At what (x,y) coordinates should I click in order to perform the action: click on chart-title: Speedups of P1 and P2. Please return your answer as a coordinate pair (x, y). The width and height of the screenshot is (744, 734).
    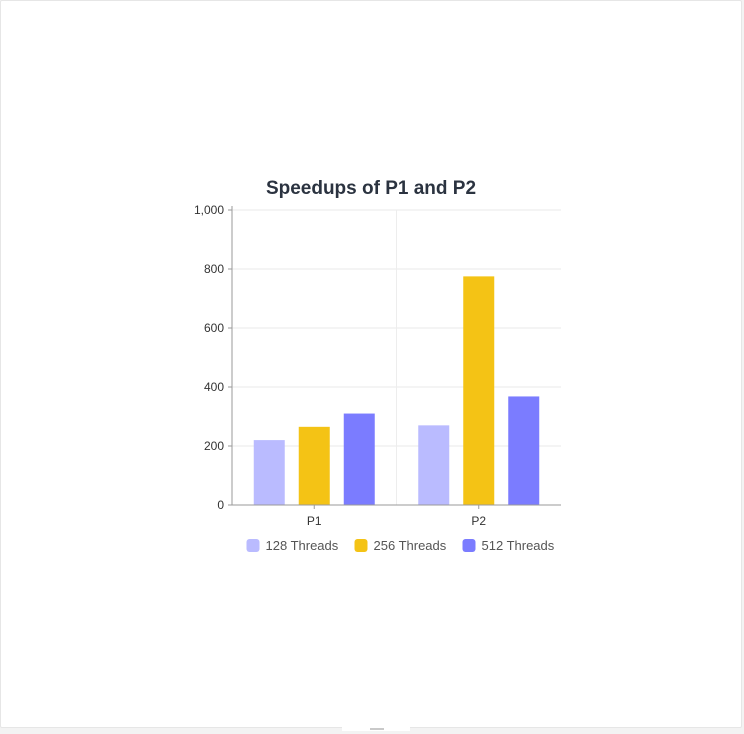
    Looking at the image, I should click on (371, 188).